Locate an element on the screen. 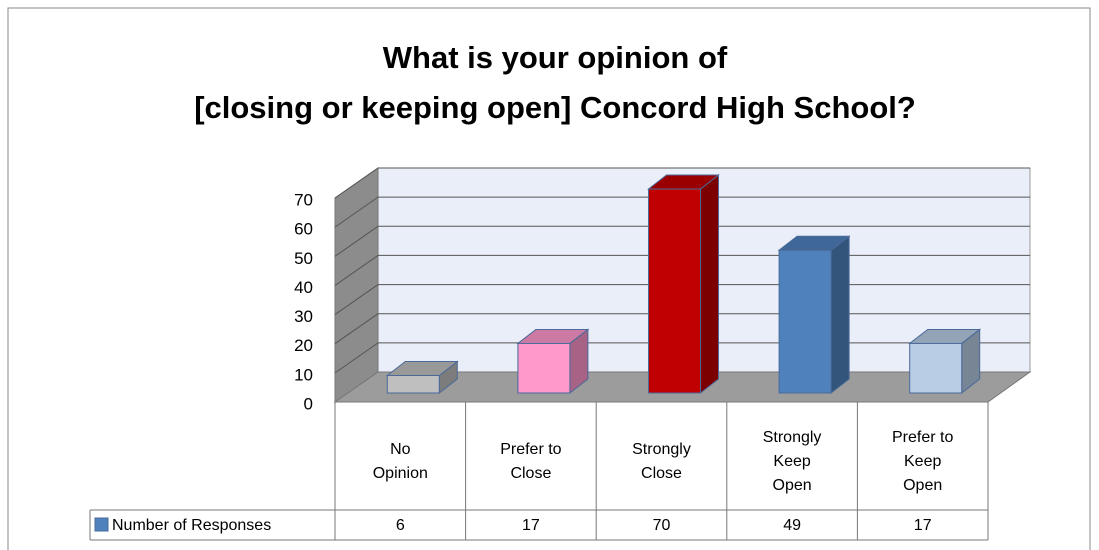  category-text: Strongly Keep Open is located at coordinates (792, 461).